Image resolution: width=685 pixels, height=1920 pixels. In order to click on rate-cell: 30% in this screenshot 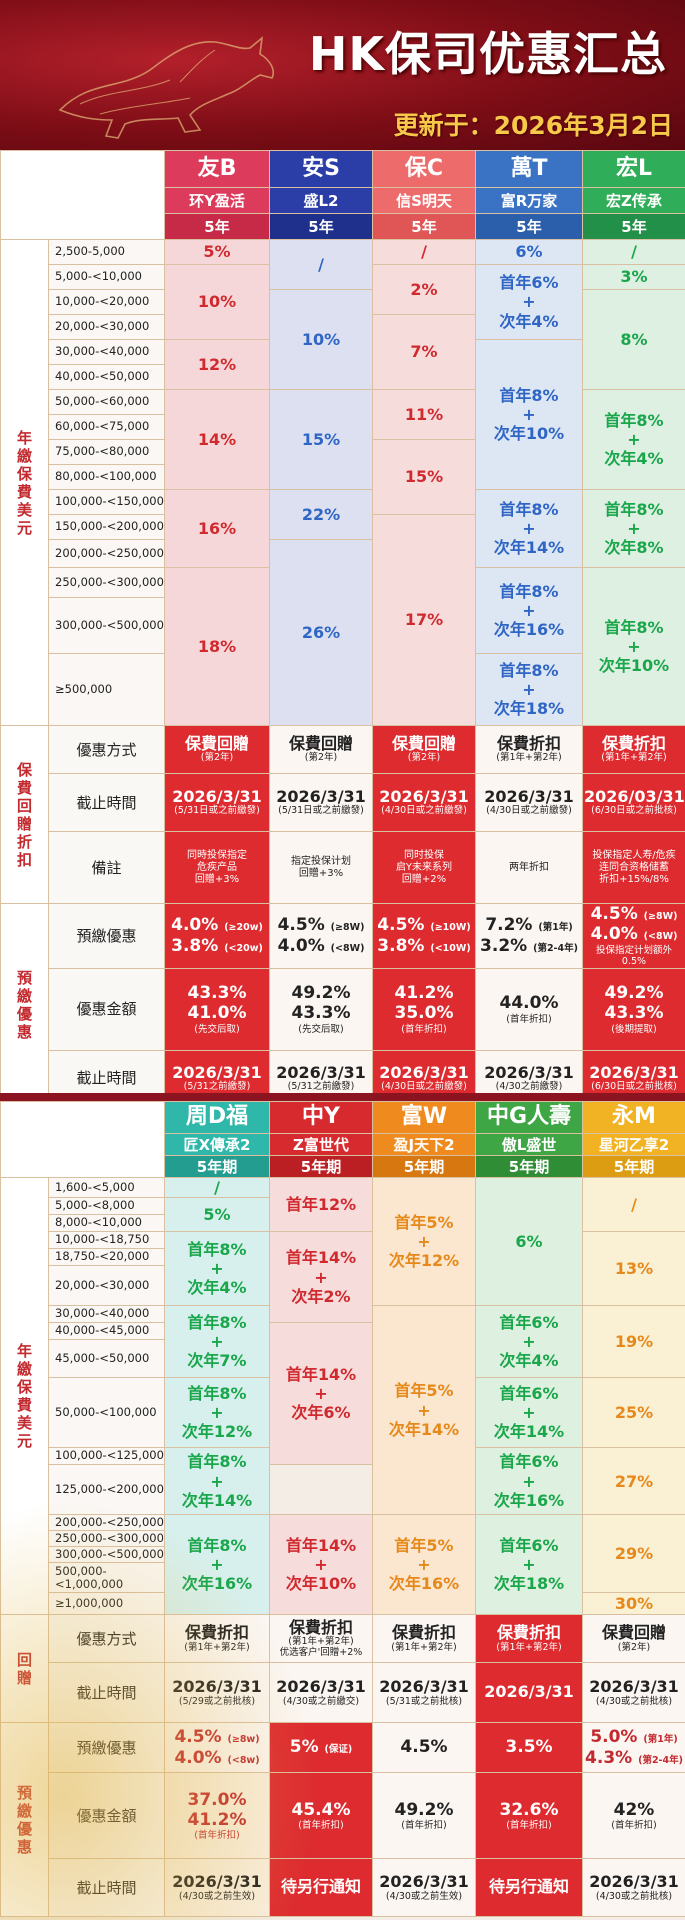, I will do `click(633, 1604)`.